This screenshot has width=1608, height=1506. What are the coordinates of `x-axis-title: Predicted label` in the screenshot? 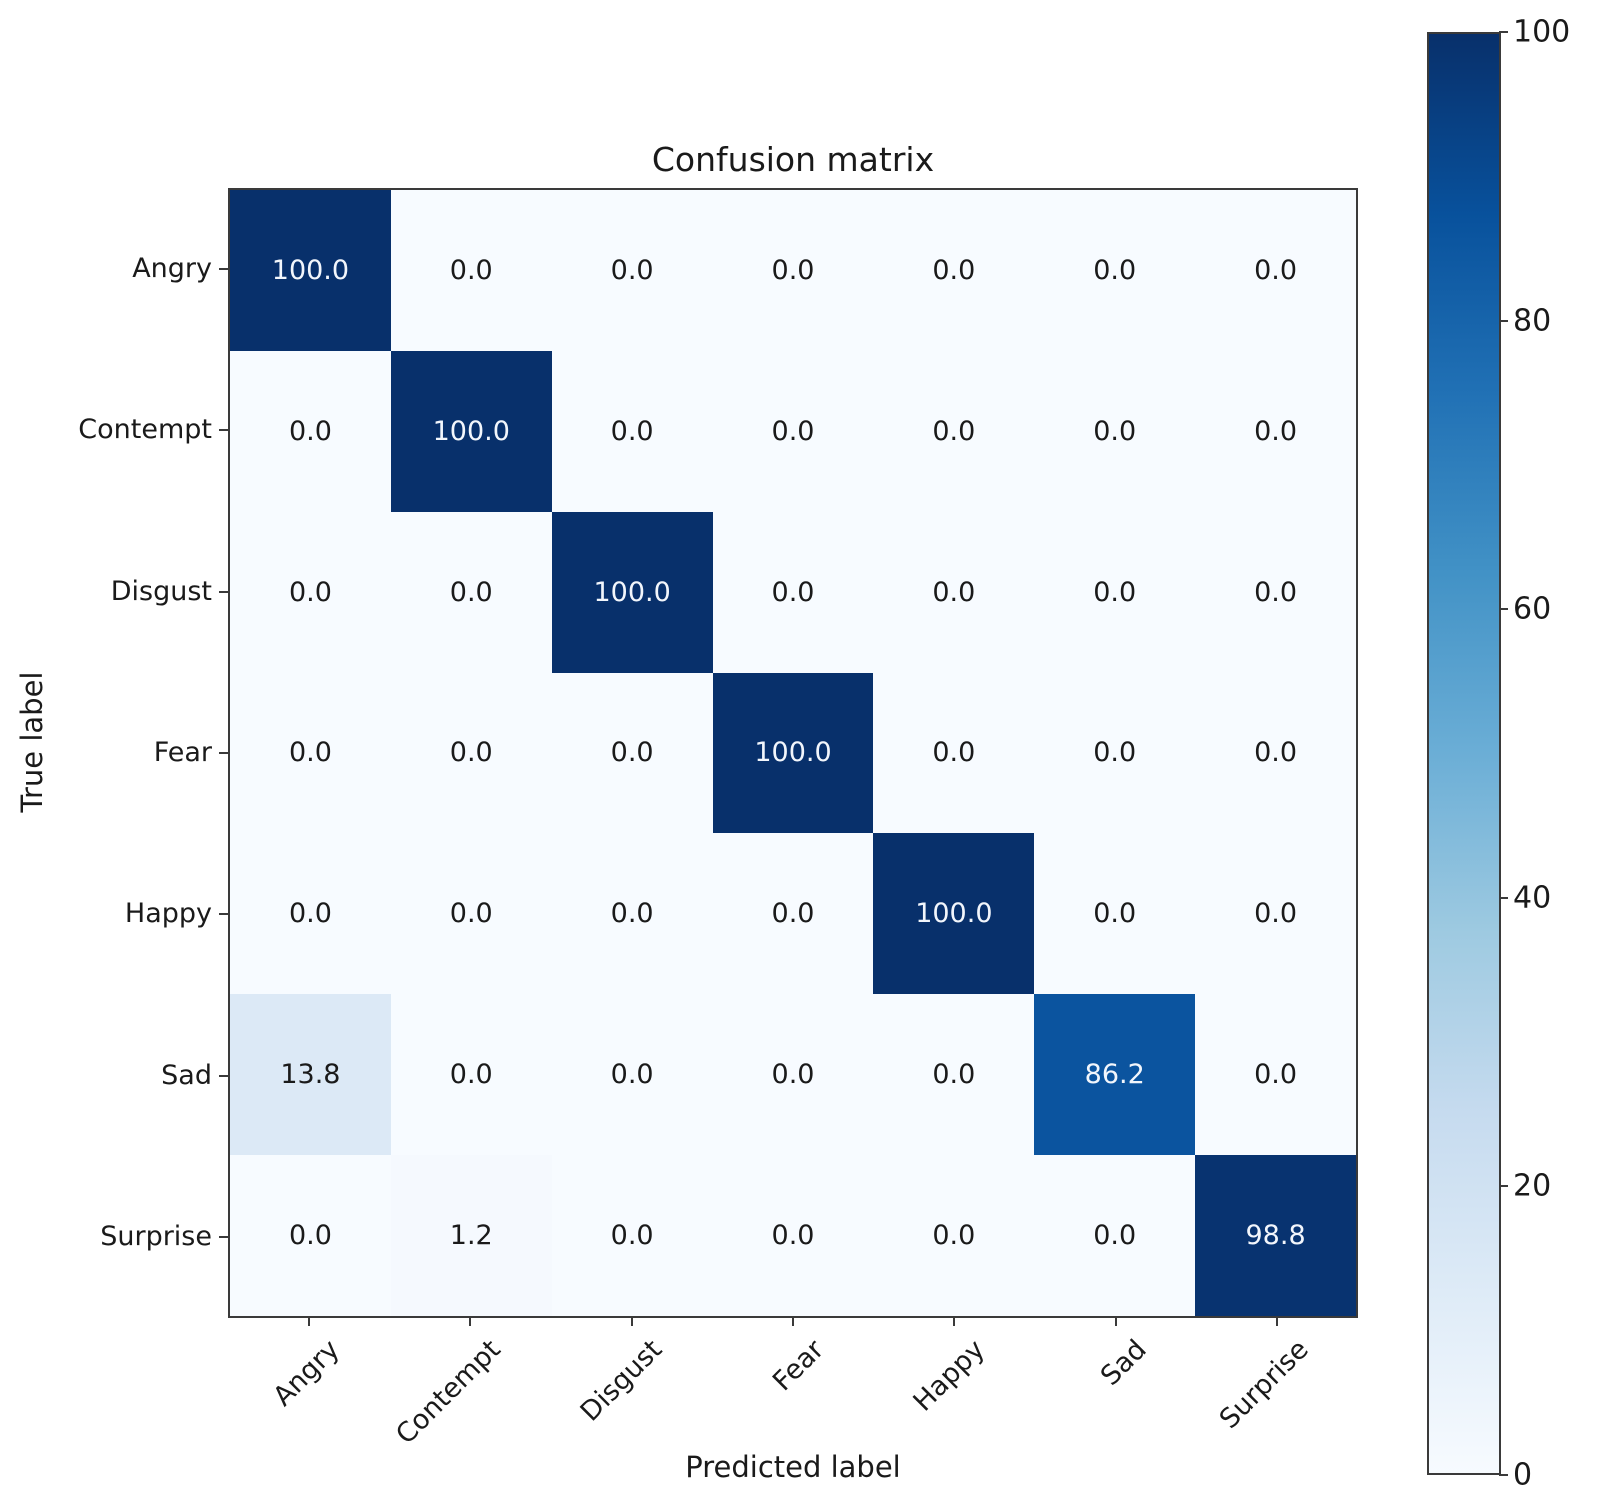 It's located at (793, 1467).